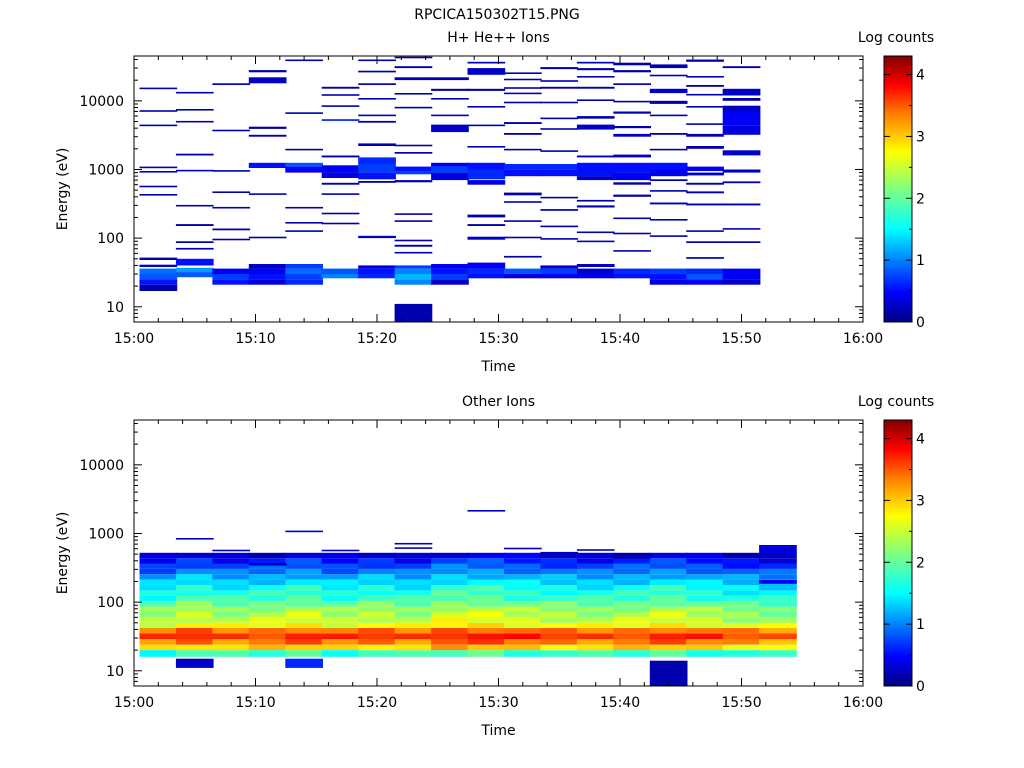 The image size is (1024, 768). What do you see at coordinates (920, 687) in the screenshot?
I see `colorbar-tick-label: 0` at bounding box center [920, 687].